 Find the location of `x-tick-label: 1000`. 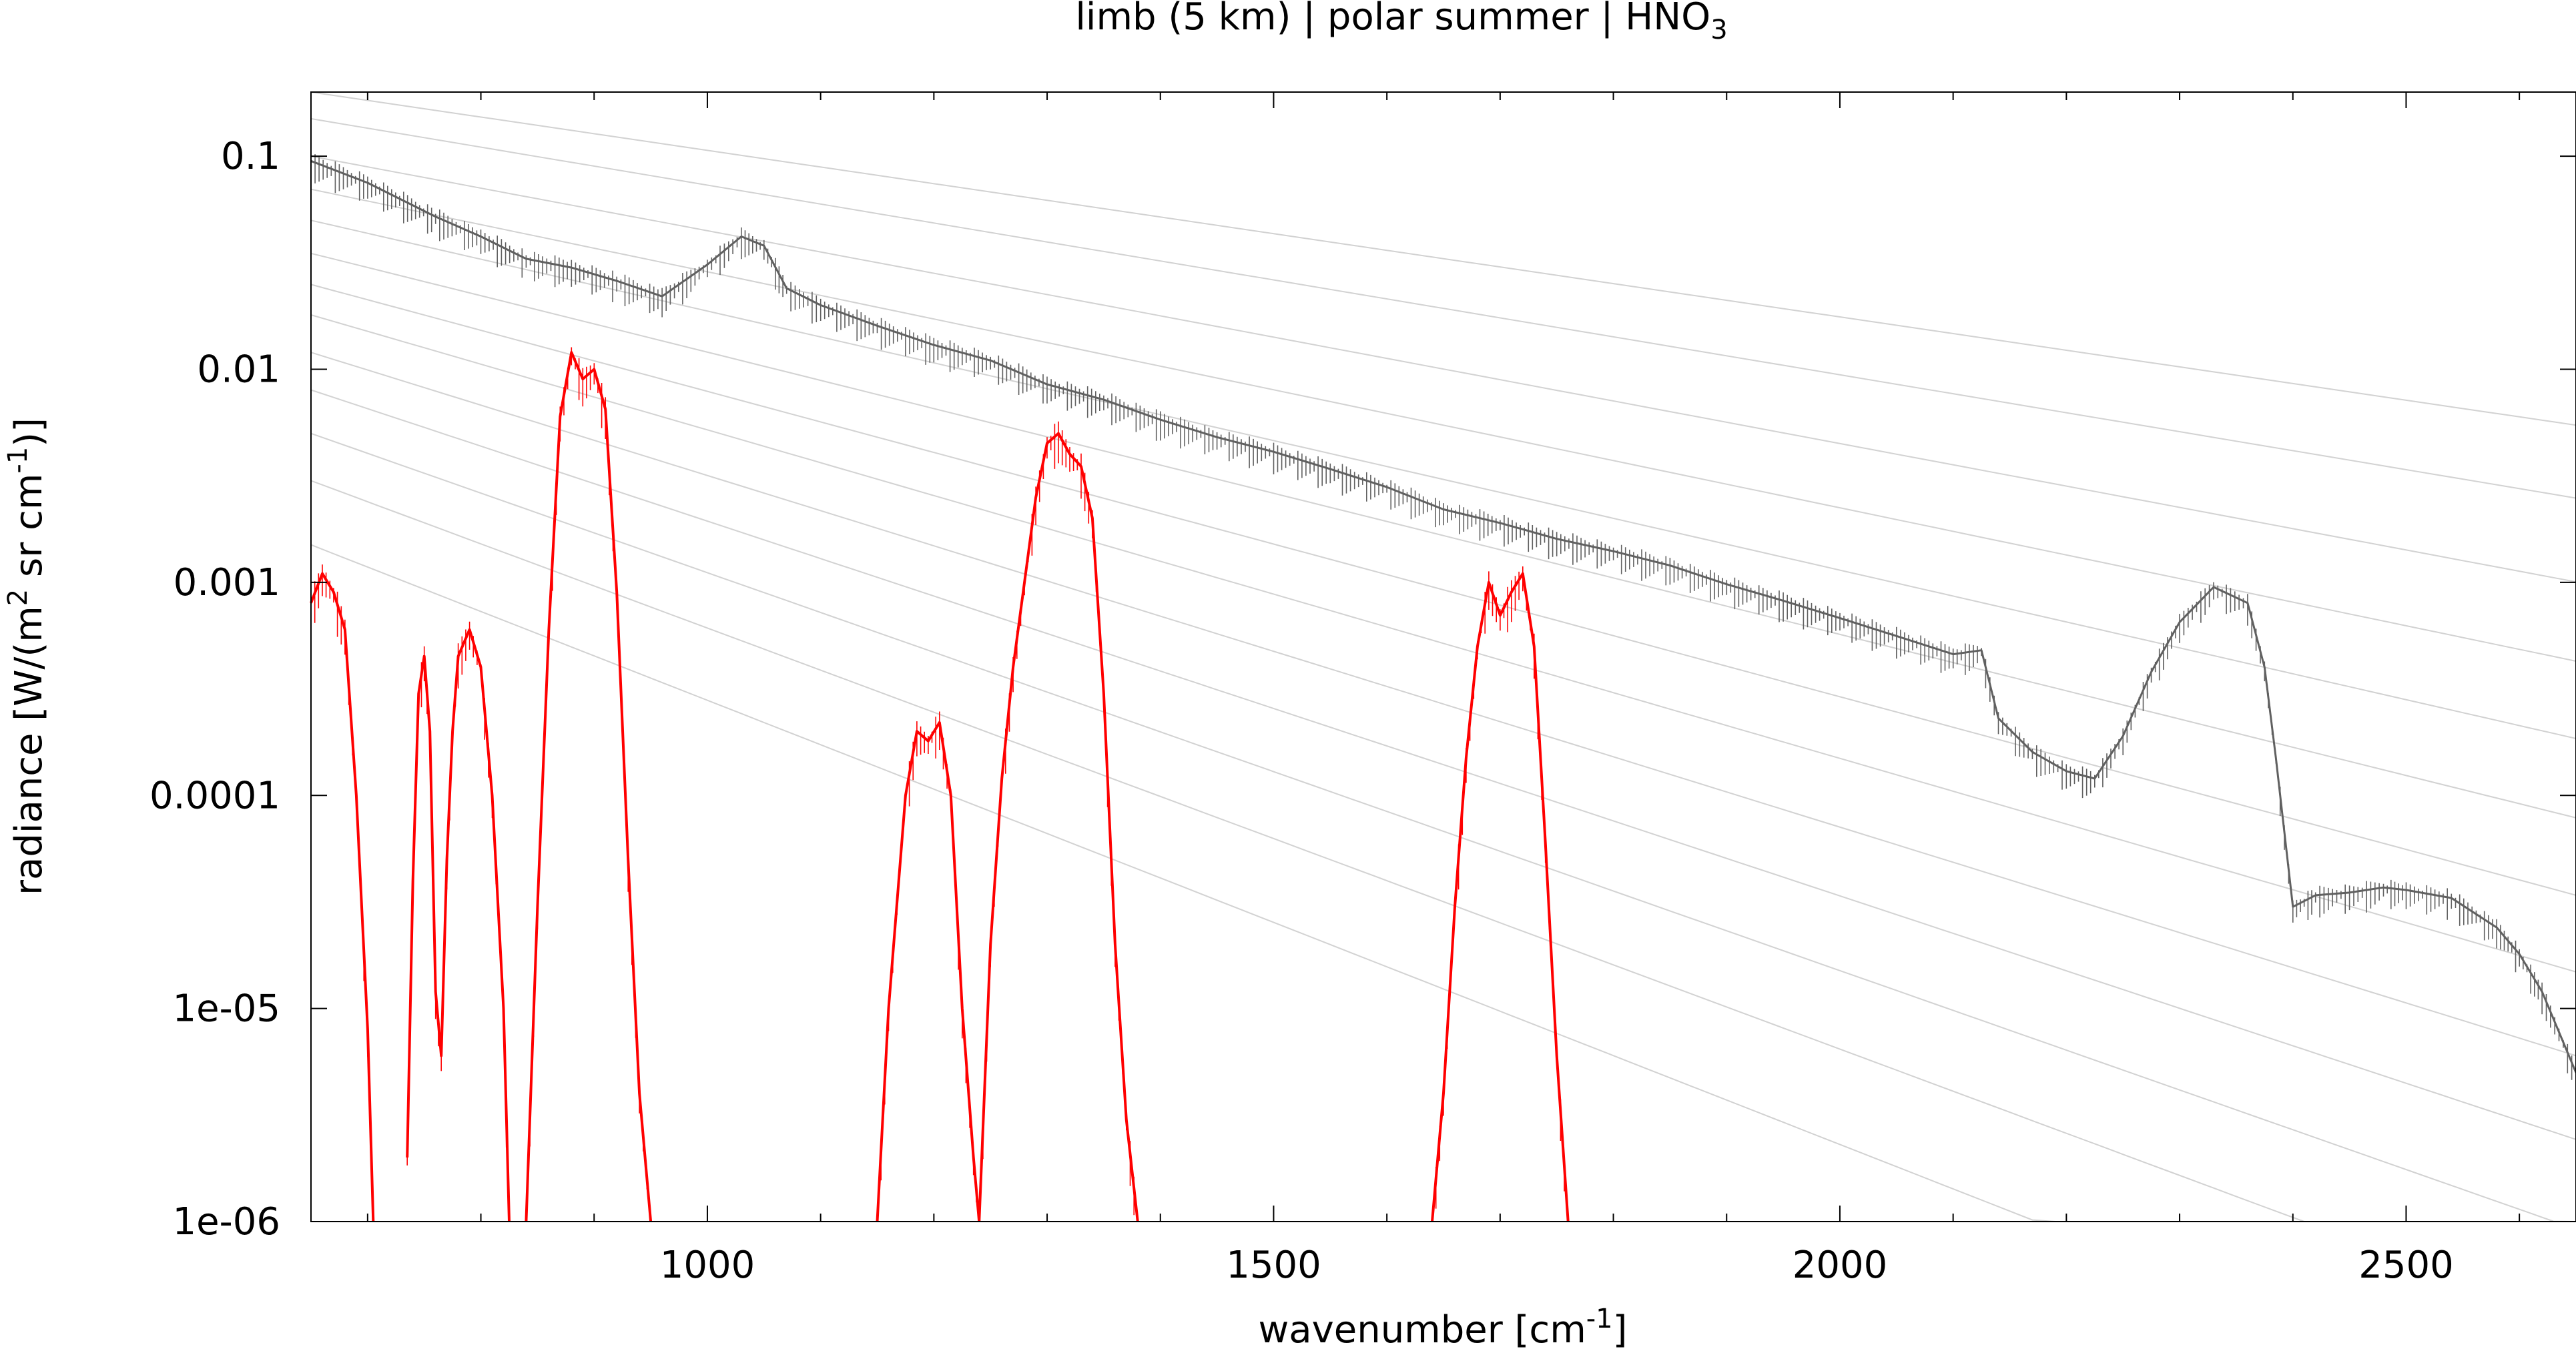

x-tick-label: 1000 is located at coordinates (708, 1265).